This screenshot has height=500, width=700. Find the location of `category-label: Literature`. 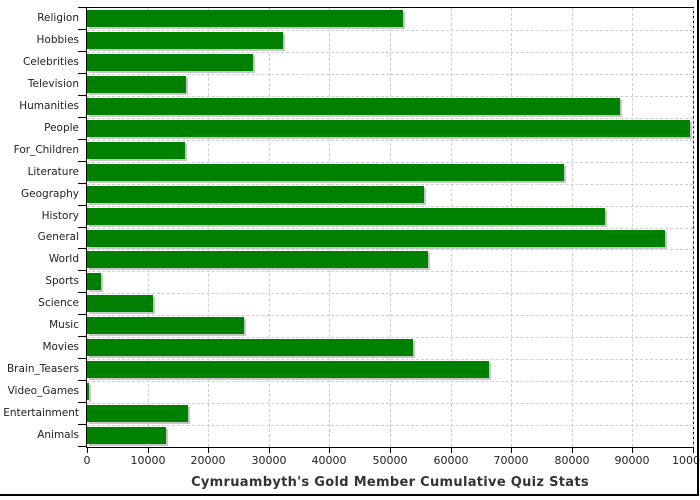

category-label: Literature is located at coordinates (53, 172).